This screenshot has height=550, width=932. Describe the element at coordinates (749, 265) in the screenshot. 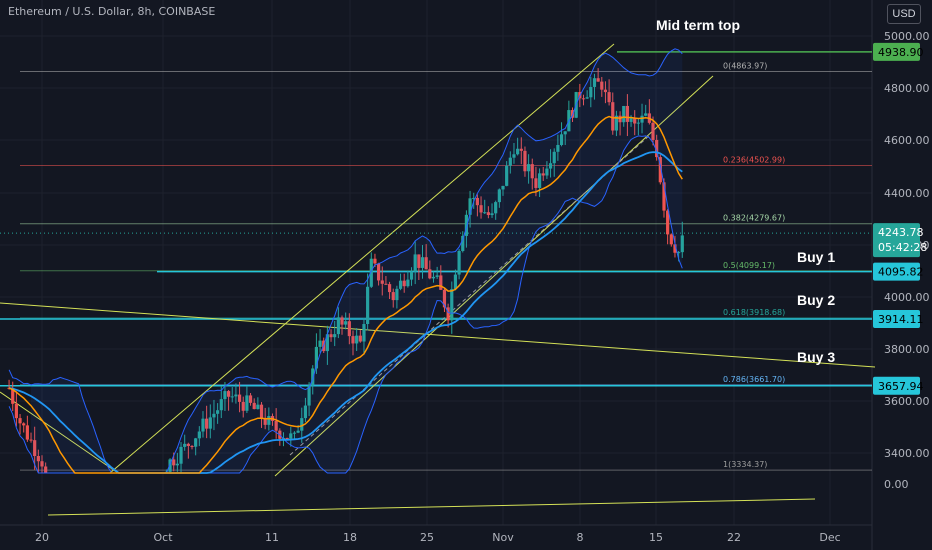

I see `fib-label-3: 0.5(4099.17)` at that location.